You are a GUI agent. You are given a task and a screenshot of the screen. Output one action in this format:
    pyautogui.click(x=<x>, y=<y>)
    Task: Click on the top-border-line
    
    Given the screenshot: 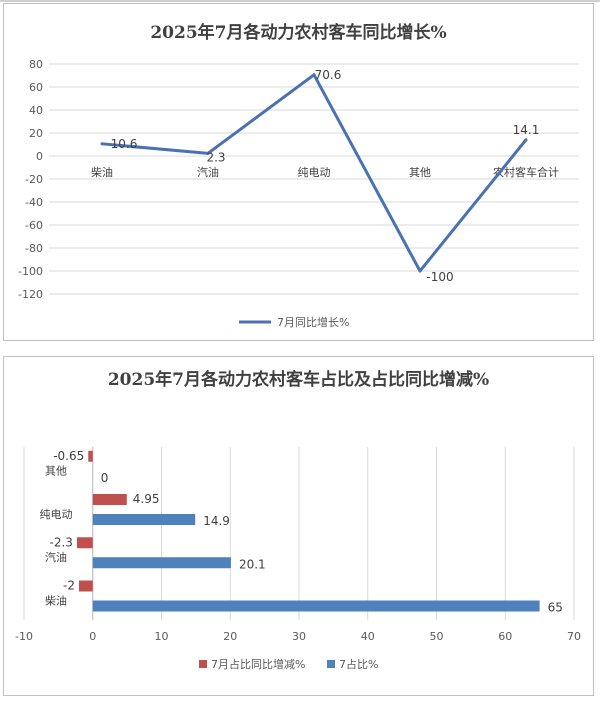 What is the action you would take?
    pyautogui.click(x=300, y=1)
    